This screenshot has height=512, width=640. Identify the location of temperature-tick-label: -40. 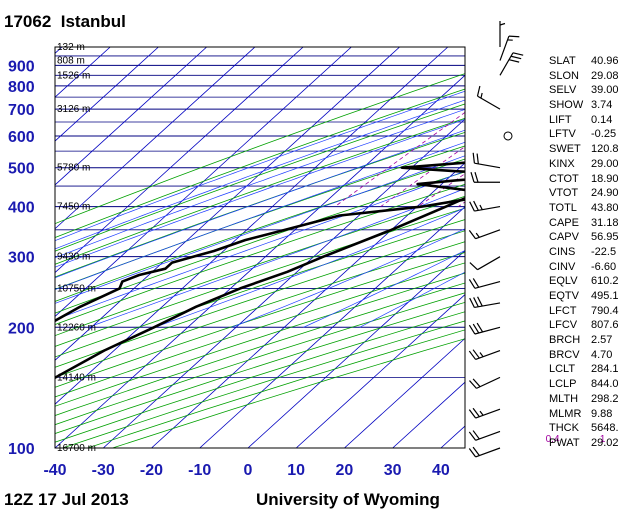
(54, 470).